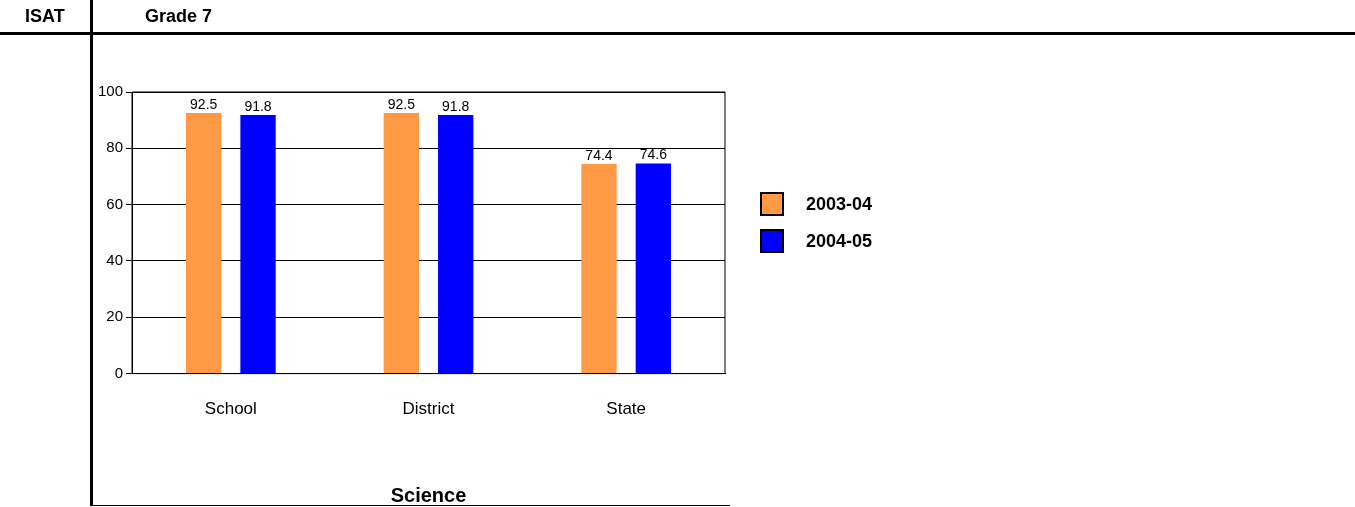 This screenshot has width=1355, height=507. What do you see at coordinates (428, 494) in the screenshot?
I see `x-axis-title: Science` at bounding box center [428, 494].